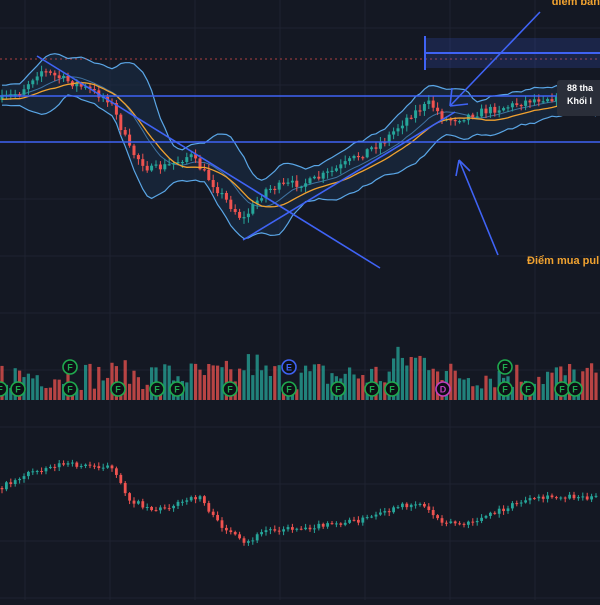  I want to click on tooltip-line-price: 88 tha, so click(580, 88).